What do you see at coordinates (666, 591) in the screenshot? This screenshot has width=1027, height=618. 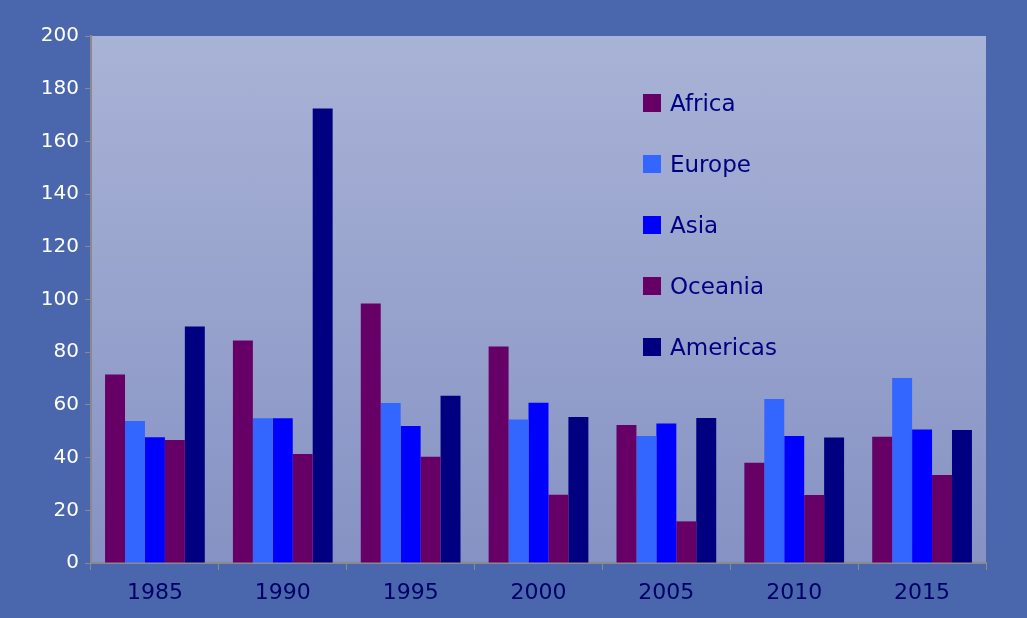 I see `x-tick-label: 2005` at bounding box center [666, 591].